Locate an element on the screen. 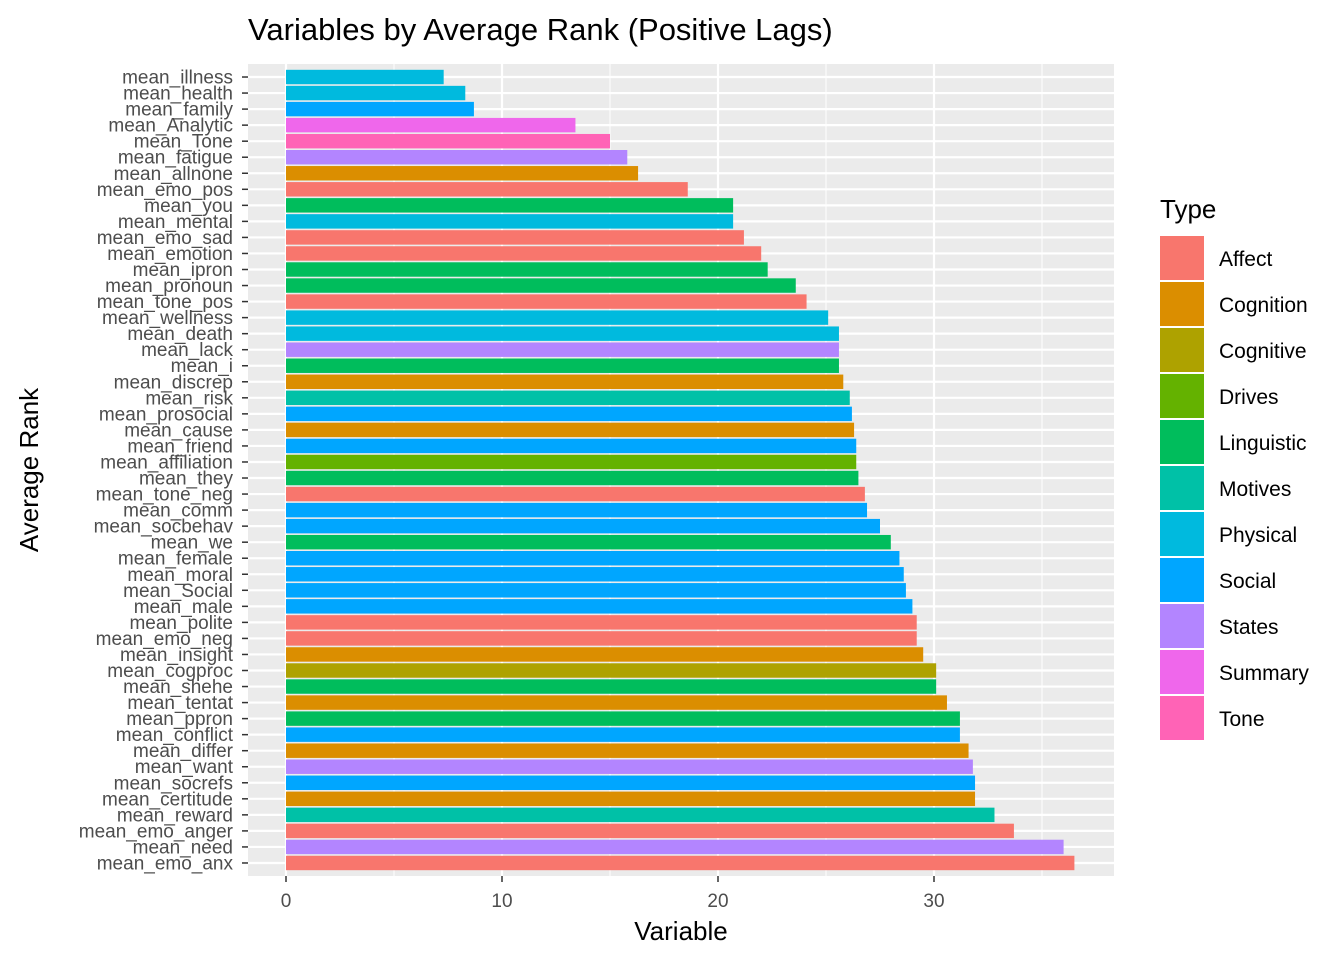 The height and width of the screenshot is (960, 1344). x-tick-label: 20 is located at coordinates (717, 901).